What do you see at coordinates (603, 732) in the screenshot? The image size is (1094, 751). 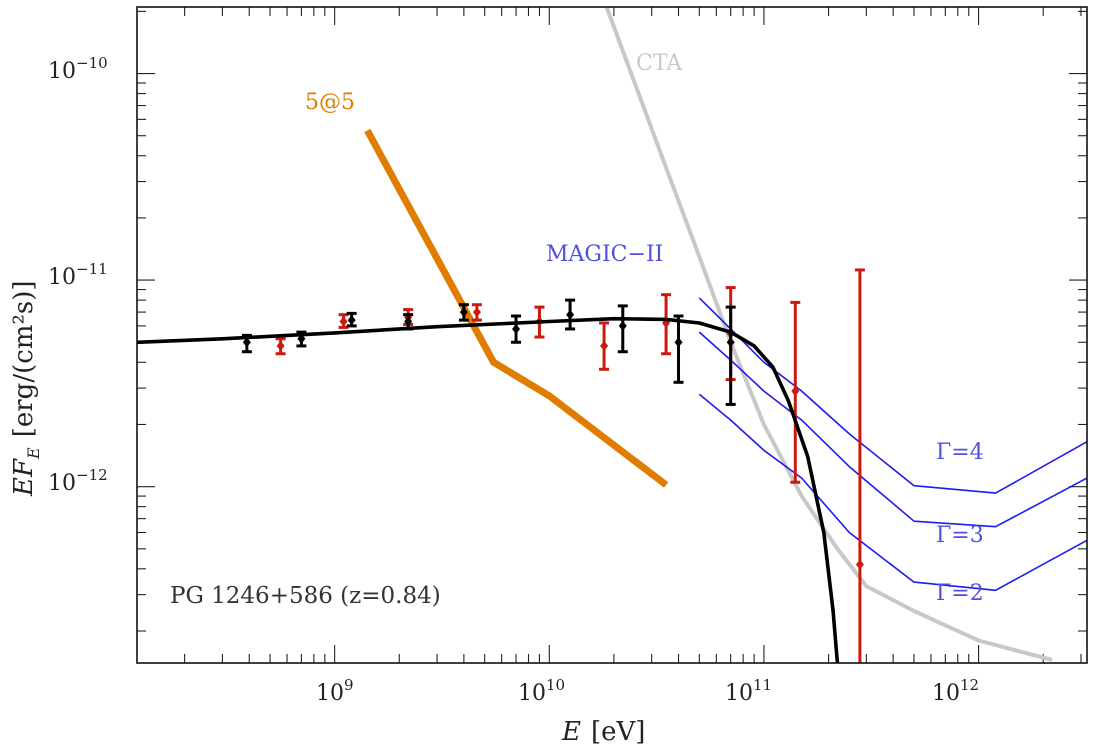 I see `x-axis-title: E [eV]` at bounding box center [603, 732].